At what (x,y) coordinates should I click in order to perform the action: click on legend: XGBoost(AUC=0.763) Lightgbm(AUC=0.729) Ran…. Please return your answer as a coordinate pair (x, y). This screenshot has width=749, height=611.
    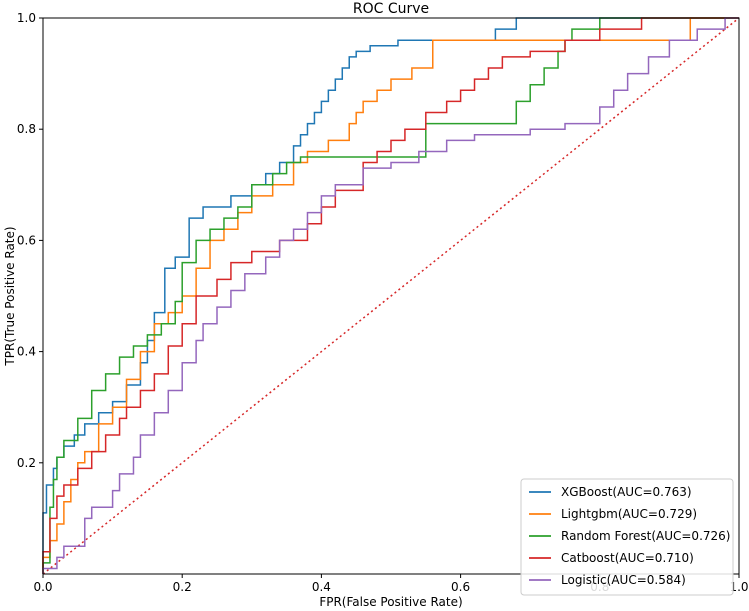
    Looking at the image, I should click on (627, 537).